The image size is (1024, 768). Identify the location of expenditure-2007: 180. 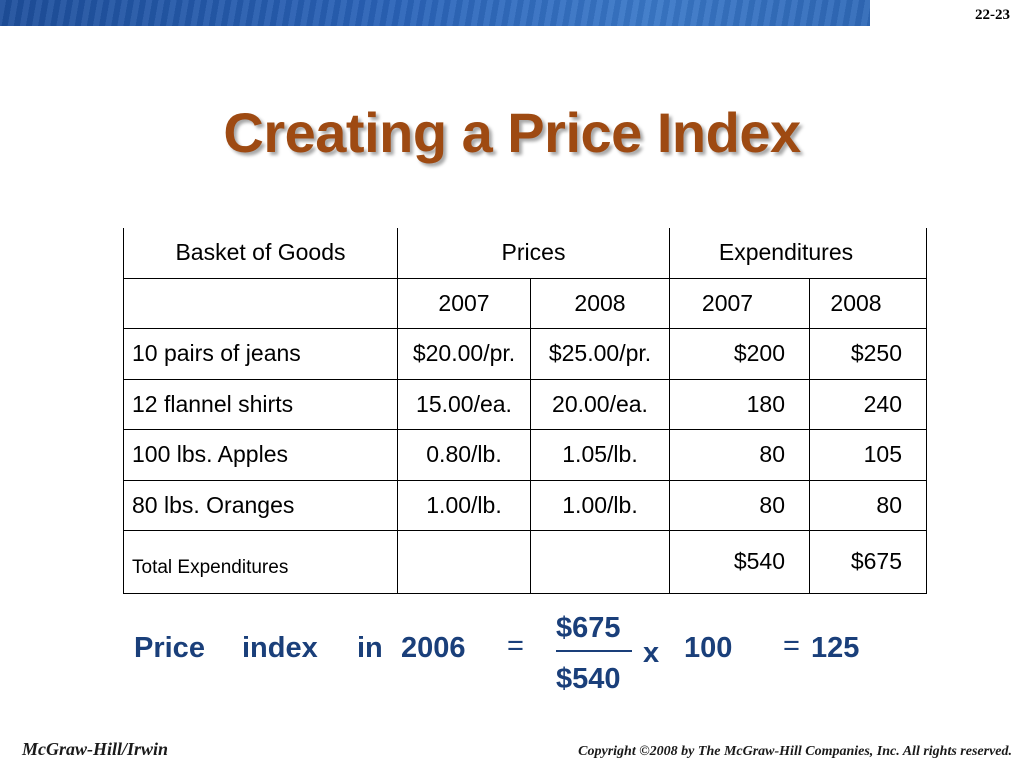
(739, 404).